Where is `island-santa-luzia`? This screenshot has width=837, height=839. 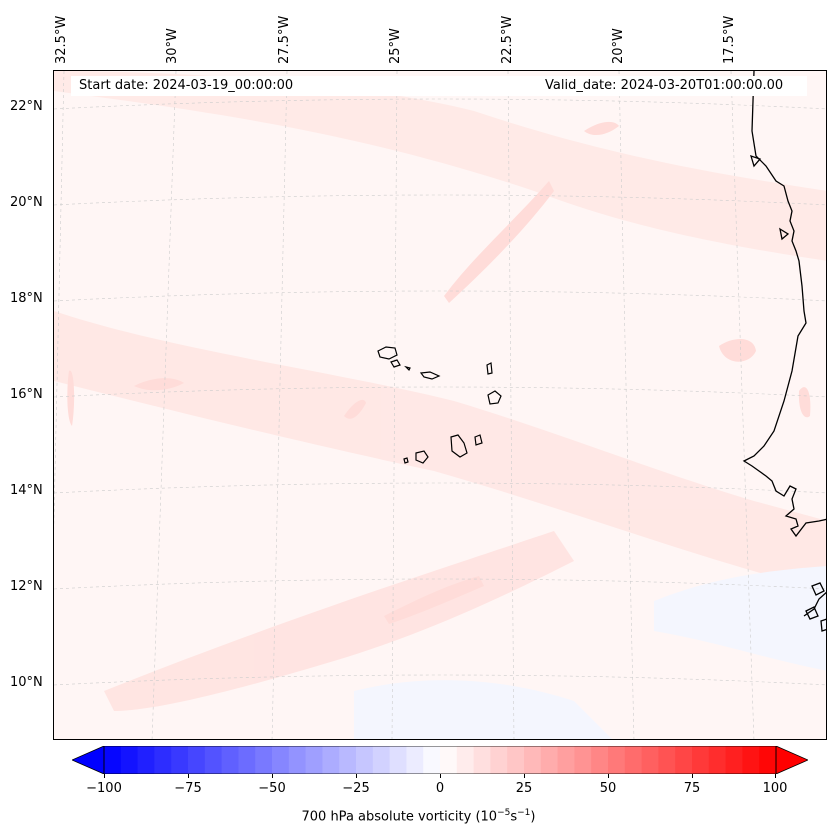
island-santa-luzia is located at coordinates (407, 368).